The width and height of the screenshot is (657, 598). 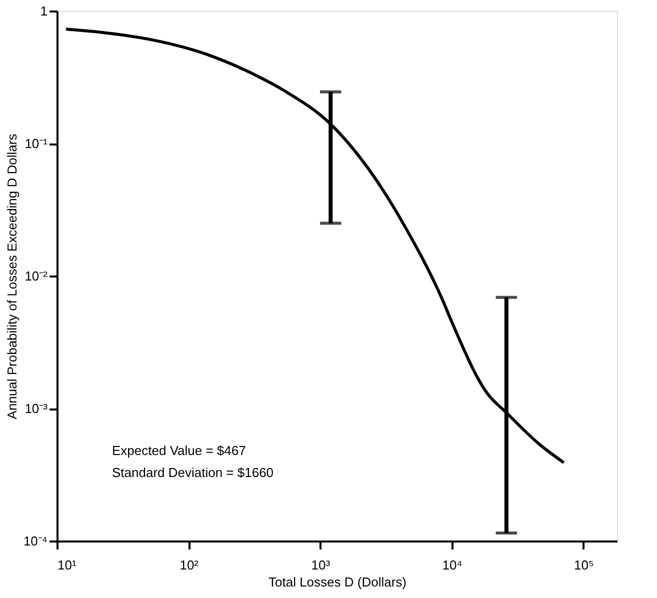 I want to click on x-tick-label: 10¹, so click(x=67, y=565).